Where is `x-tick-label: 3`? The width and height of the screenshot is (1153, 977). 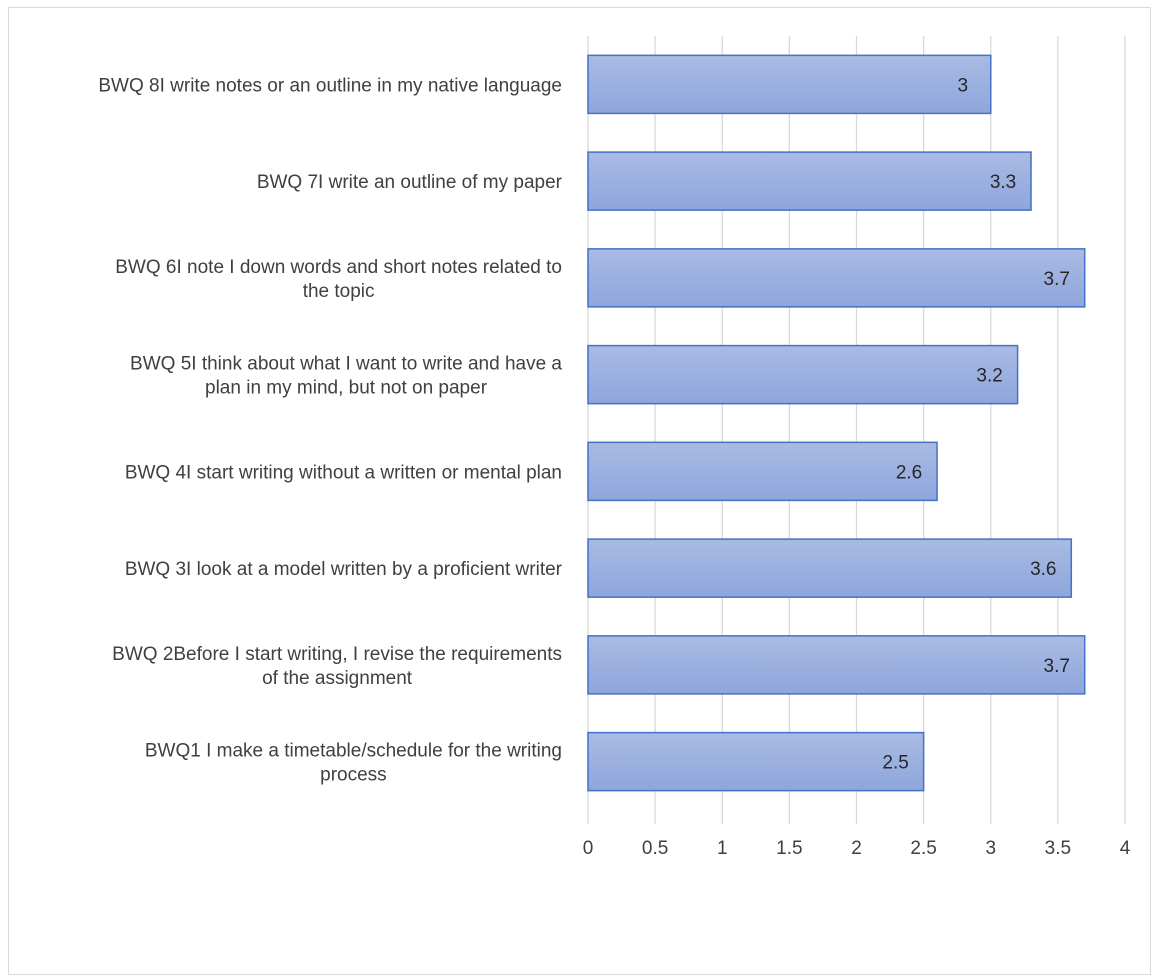
x-tick-label: 3 is located at coordinates (990, 848).